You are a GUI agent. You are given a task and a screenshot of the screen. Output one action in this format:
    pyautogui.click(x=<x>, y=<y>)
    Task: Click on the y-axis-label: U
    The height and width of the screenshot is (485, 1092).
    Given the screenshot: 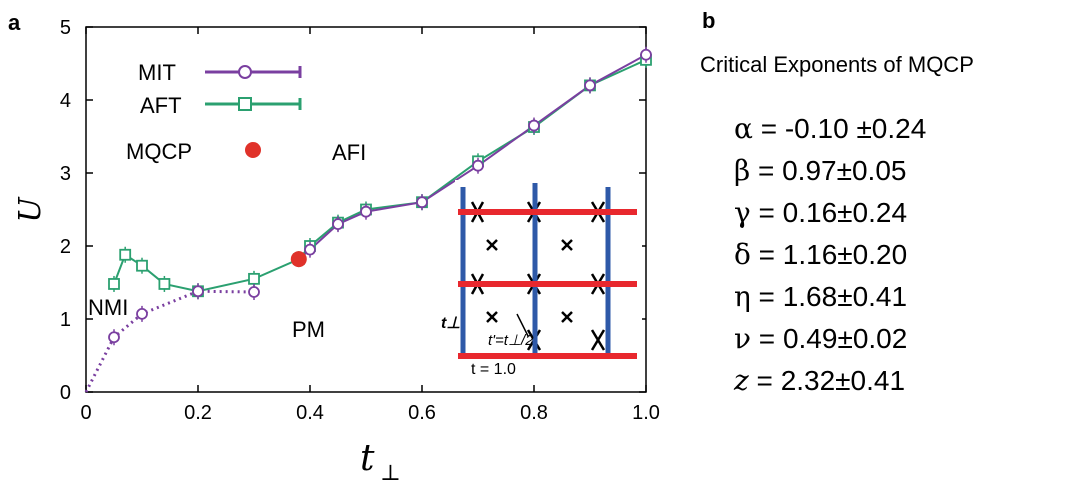 What is the action you would take?
    pyautogui.click(x=30, y=209)
    